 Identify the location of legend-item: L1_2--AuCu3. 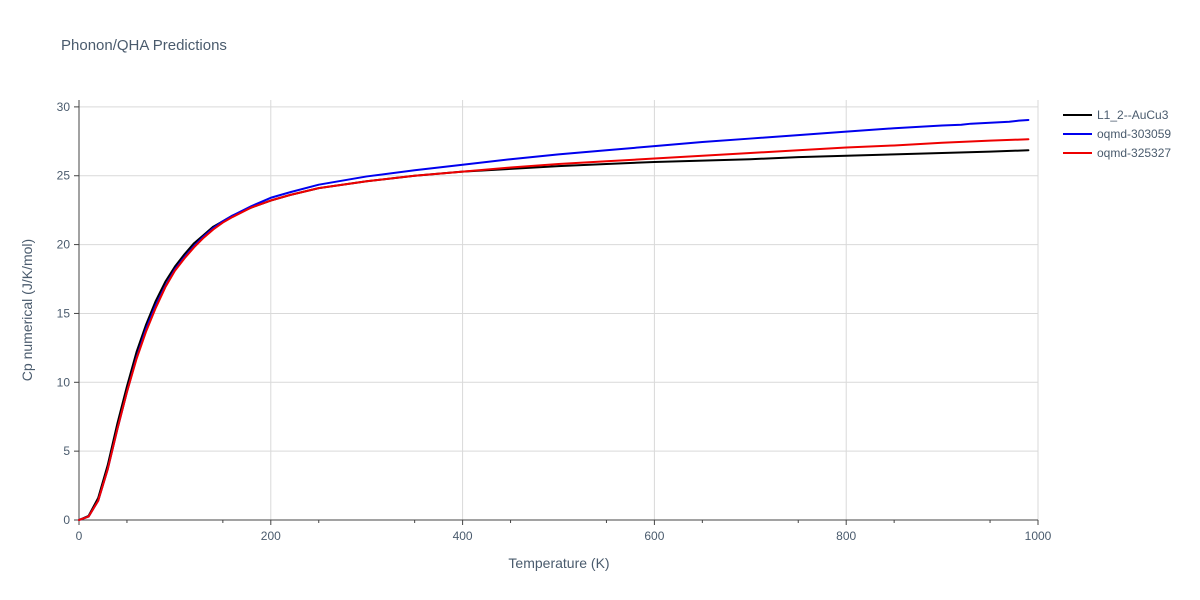
(1116, 115).